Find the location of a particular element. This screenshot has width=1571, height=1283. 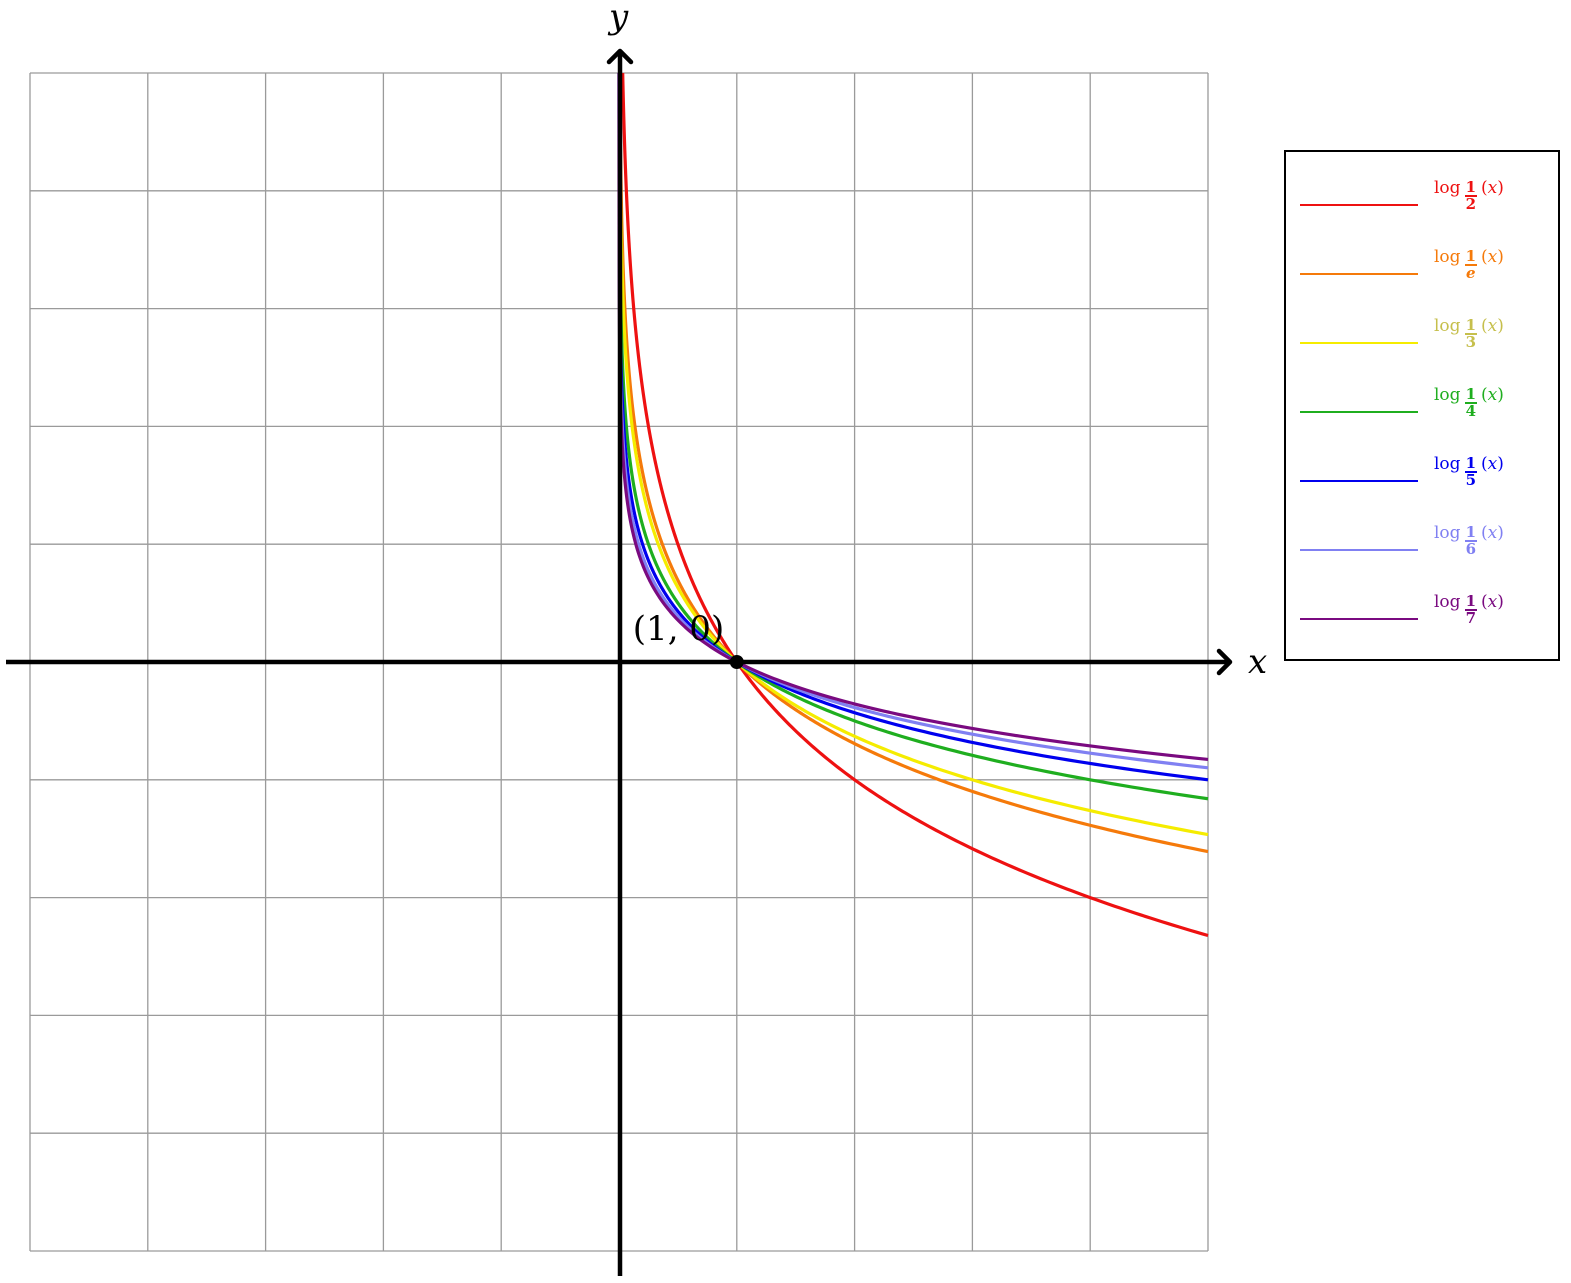

x-axis-arrow is located at coordinates (1224, 662).